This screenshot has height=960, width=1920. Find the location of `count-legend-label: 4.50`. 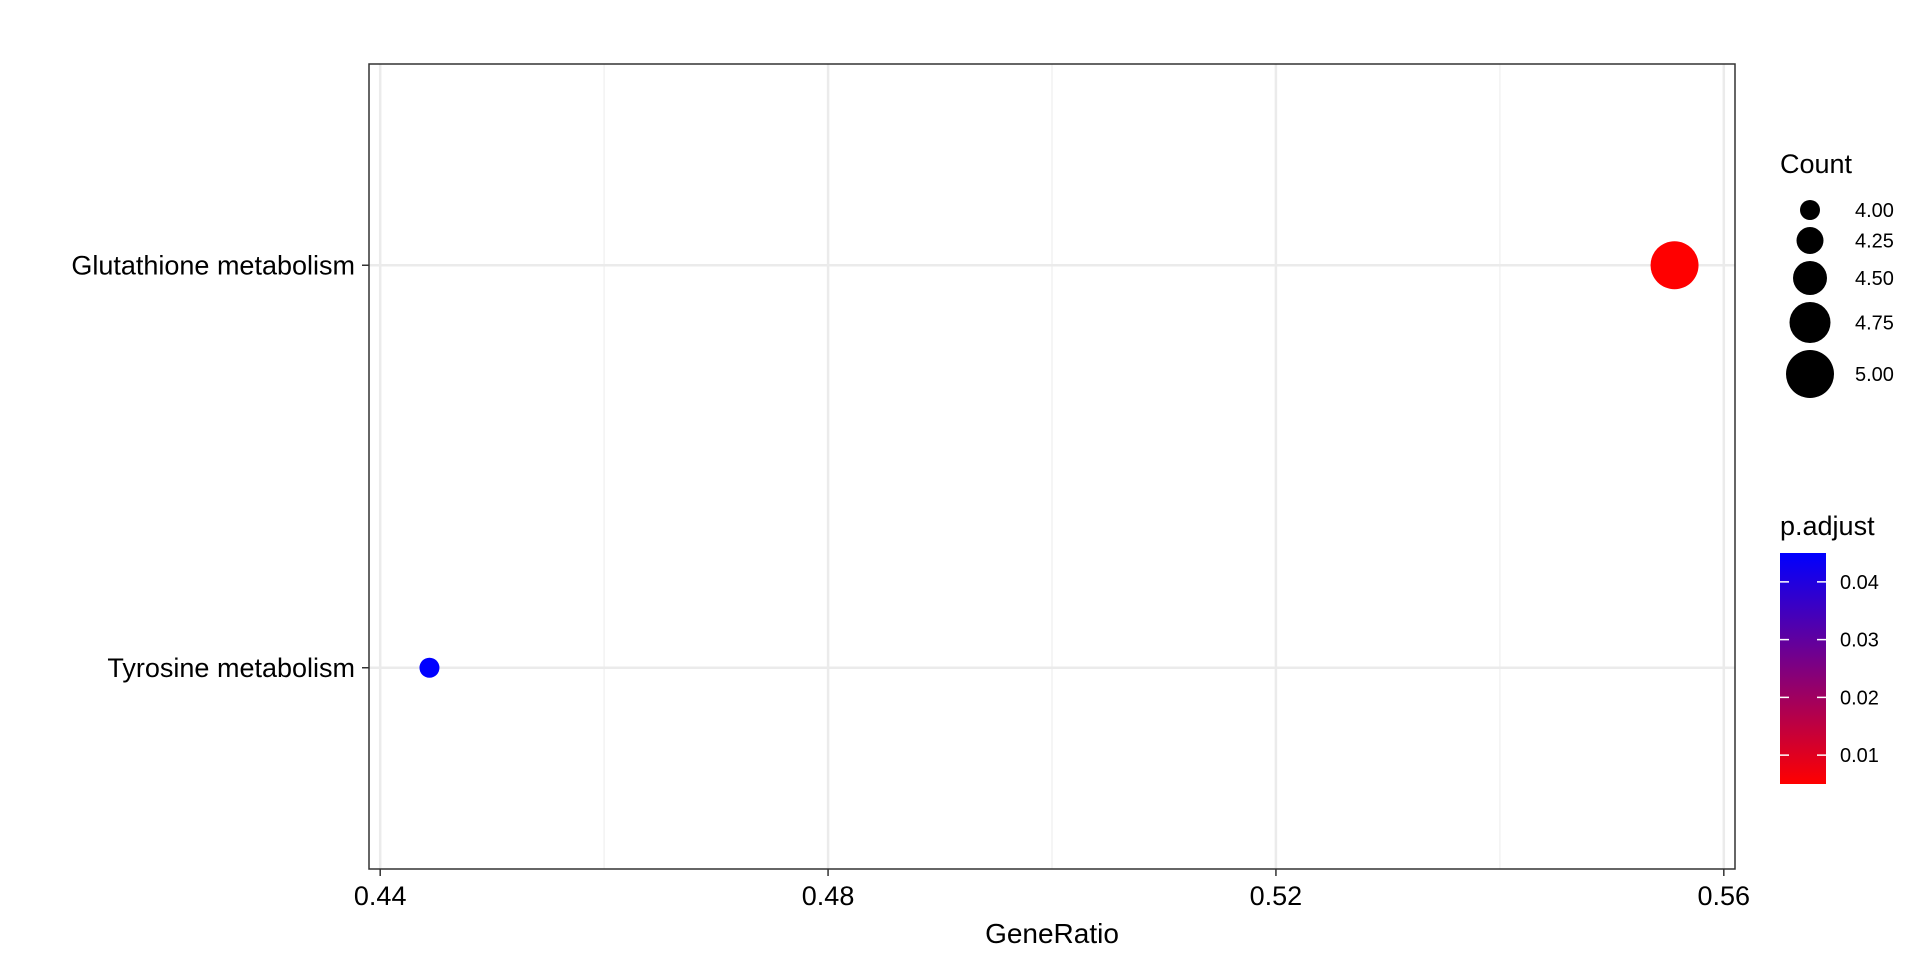

count-legend-label: 4.50 is located at coordinates (1874, 279).